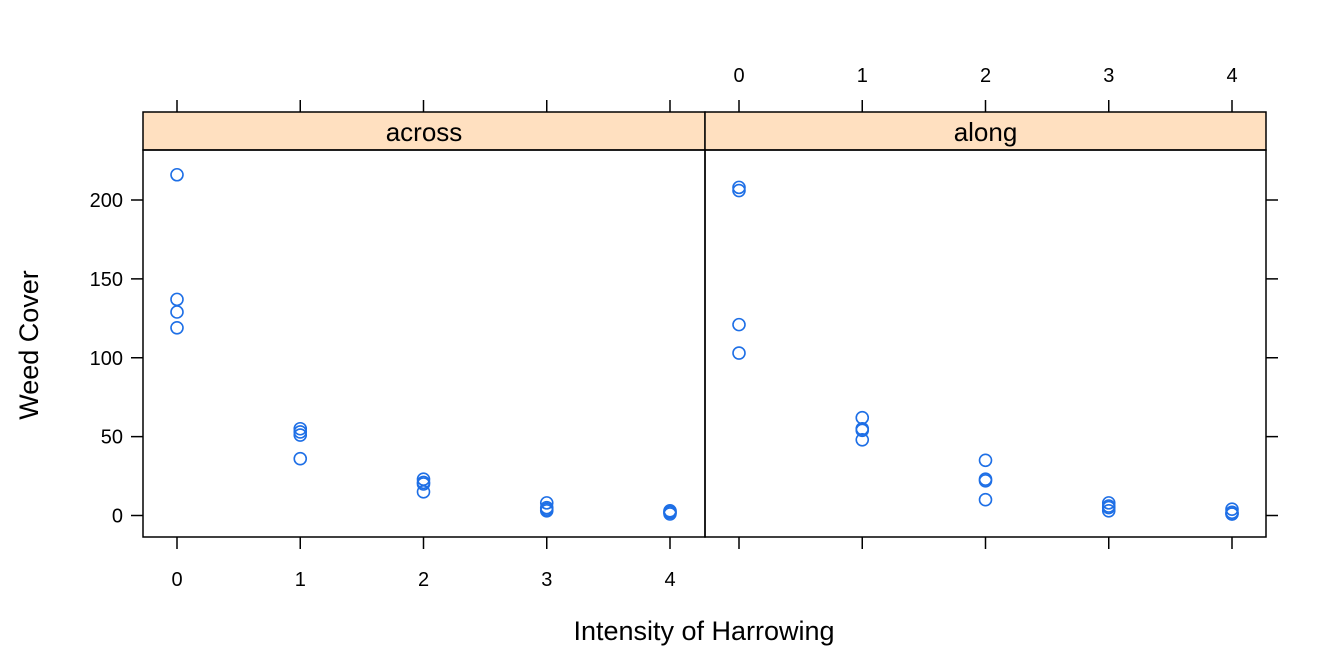 The width and height of the screenshot is (1344, 672). What do you see at coordinates (703, 631) in the screenshot?
I see `x-axis-title: Intensity of Harrowing` at bounding box center [703, 631].